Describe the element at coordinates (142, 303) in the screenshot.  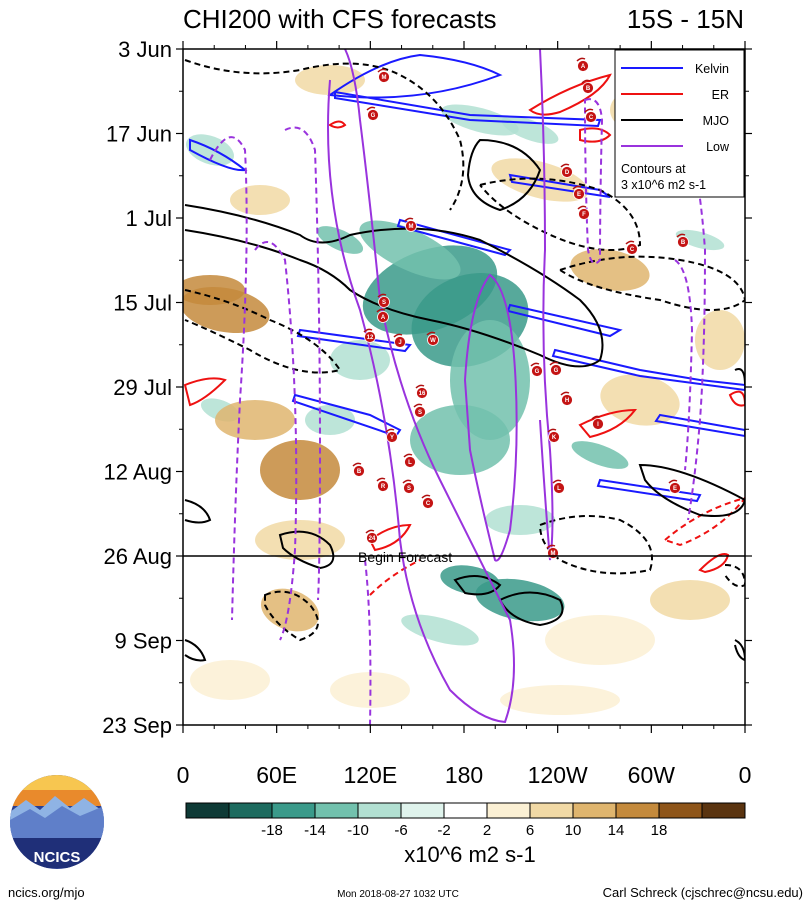
I see `y-tick-label: 15 Jul` at that location.